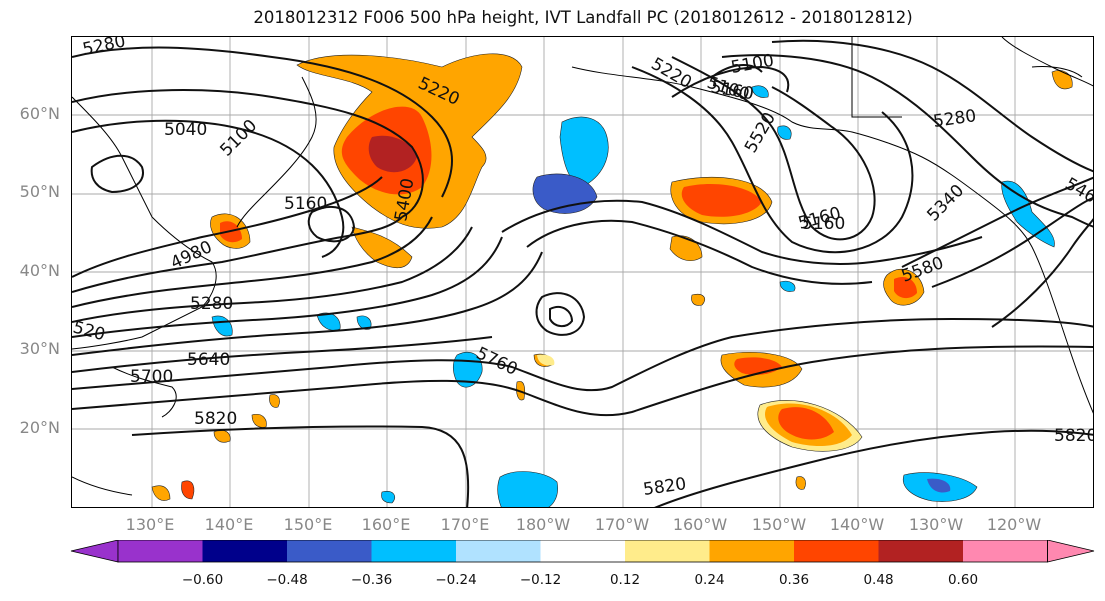 This screenshot has width=1105, height=601. Describe the element at coordinates (709, 580) in the screenshot. I see `colorbar-tick-label: 0.24` at that location.